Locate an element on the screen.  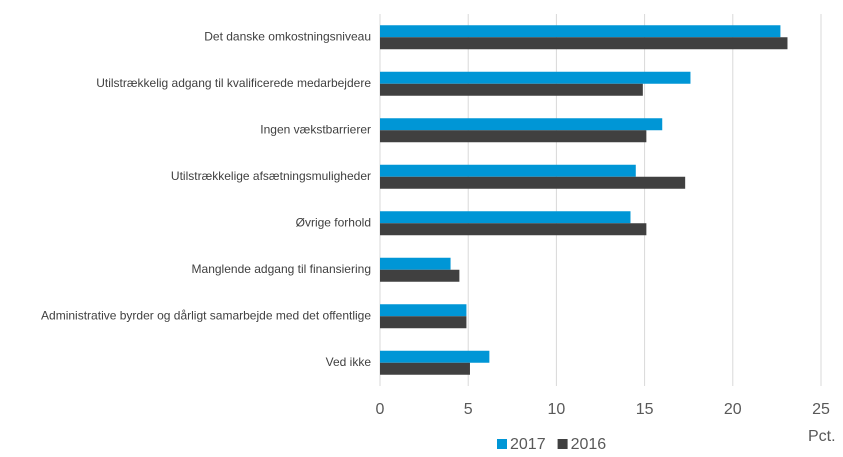
y-tick-label: Utilstrækkelige afsætningsmuligheder is located at coordinates (271, 176).